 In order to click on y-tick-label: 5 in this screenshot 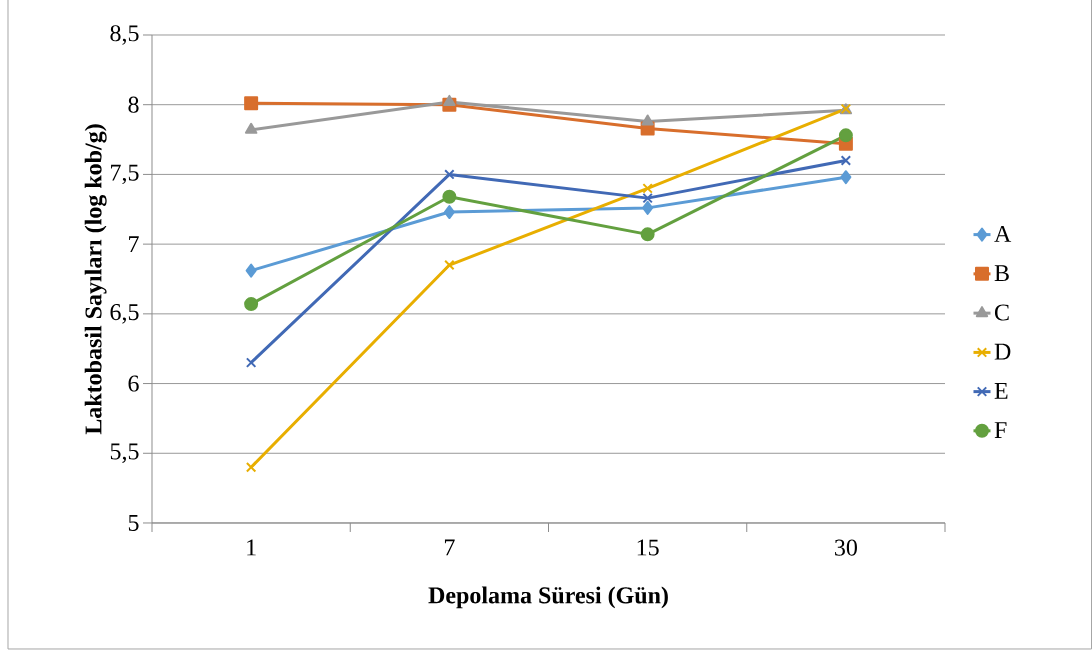, I will do `click(133, 523)`.